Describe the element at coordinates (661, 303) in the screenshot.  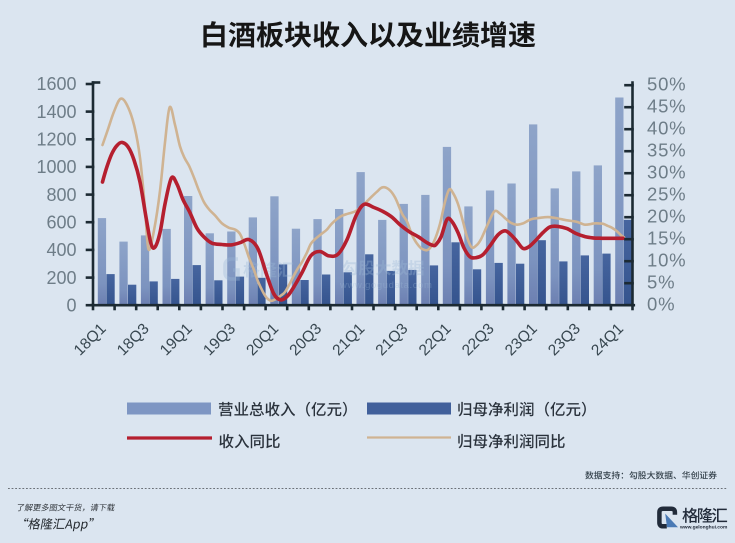
I see `svg-text: 0%` at that location.